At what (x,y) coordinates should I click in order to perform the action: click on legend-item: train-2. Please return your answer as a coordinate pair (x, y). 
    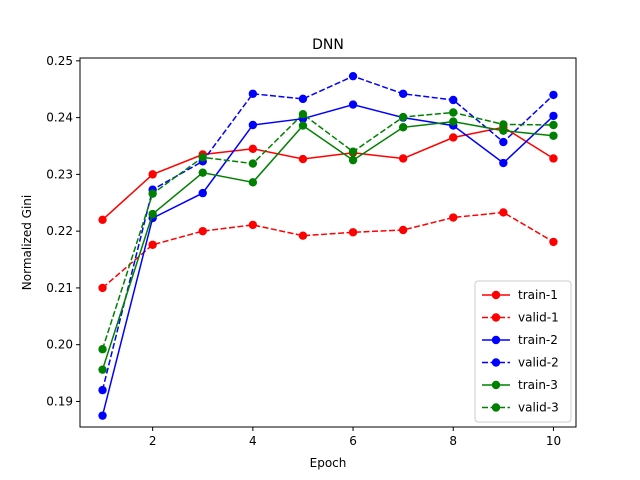
    Looking at the image, I should click on (520, 340).